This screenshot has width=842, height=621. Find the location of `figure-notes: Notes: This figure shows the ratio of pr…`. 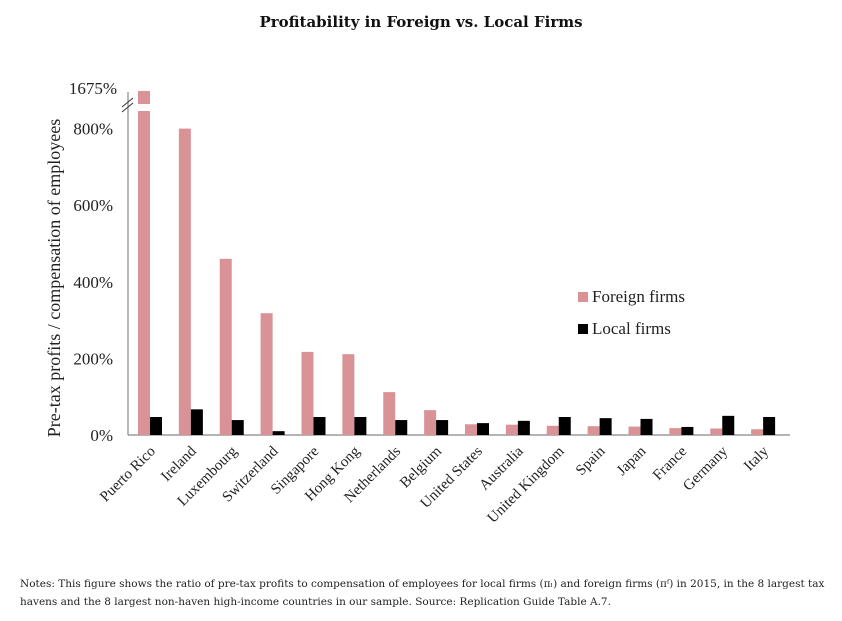

figure-notes: Notes: This figure shows the ratio of pr… is located at coordinates (422, 593).